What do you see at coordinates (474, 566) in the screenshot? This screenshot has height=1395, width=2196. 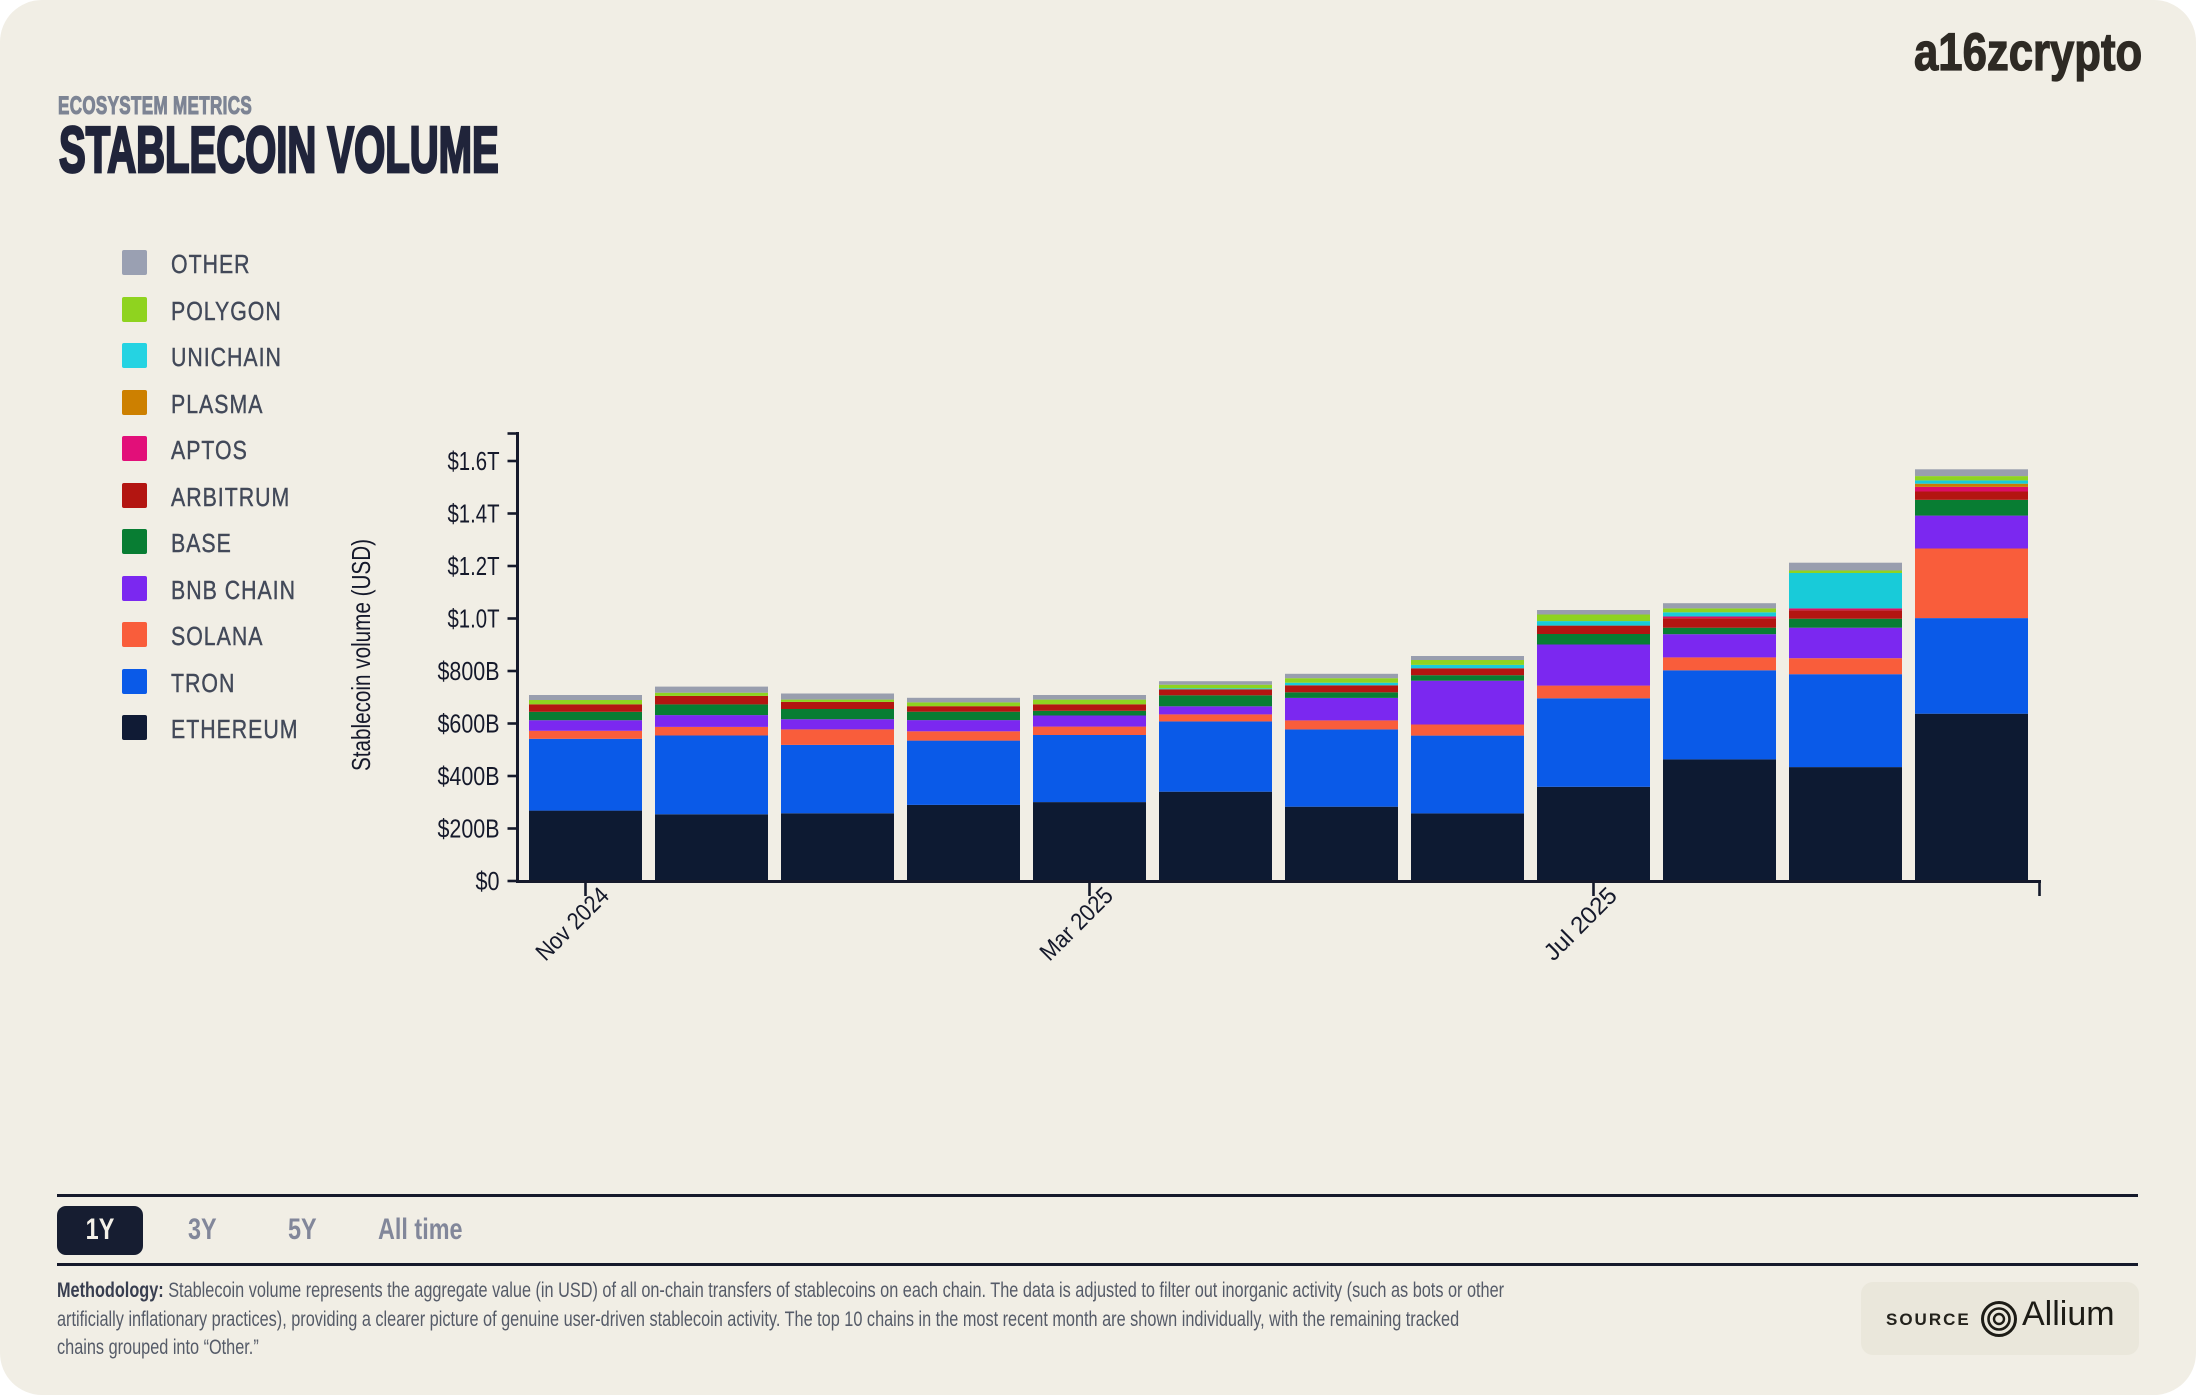 I see `svg-text: $1.2T` at bounding box center [474, 566].